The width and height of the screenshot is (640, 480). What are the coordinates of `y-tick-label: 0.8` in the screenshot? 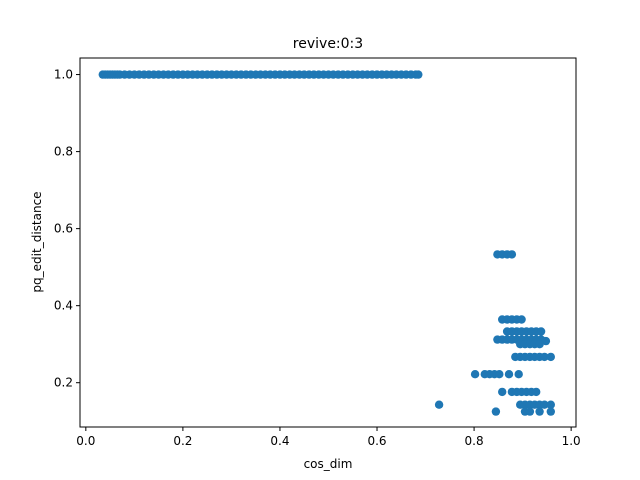 It's located at (63, 152).